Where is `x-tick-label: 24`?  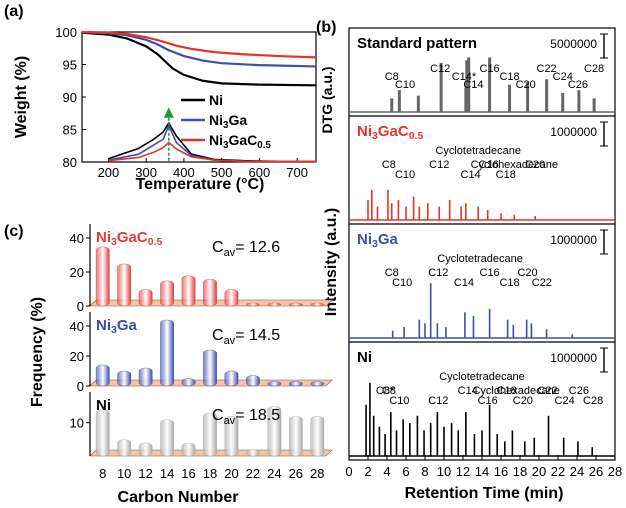
x-tick-label: 24 is located at coordinates (274, 473).